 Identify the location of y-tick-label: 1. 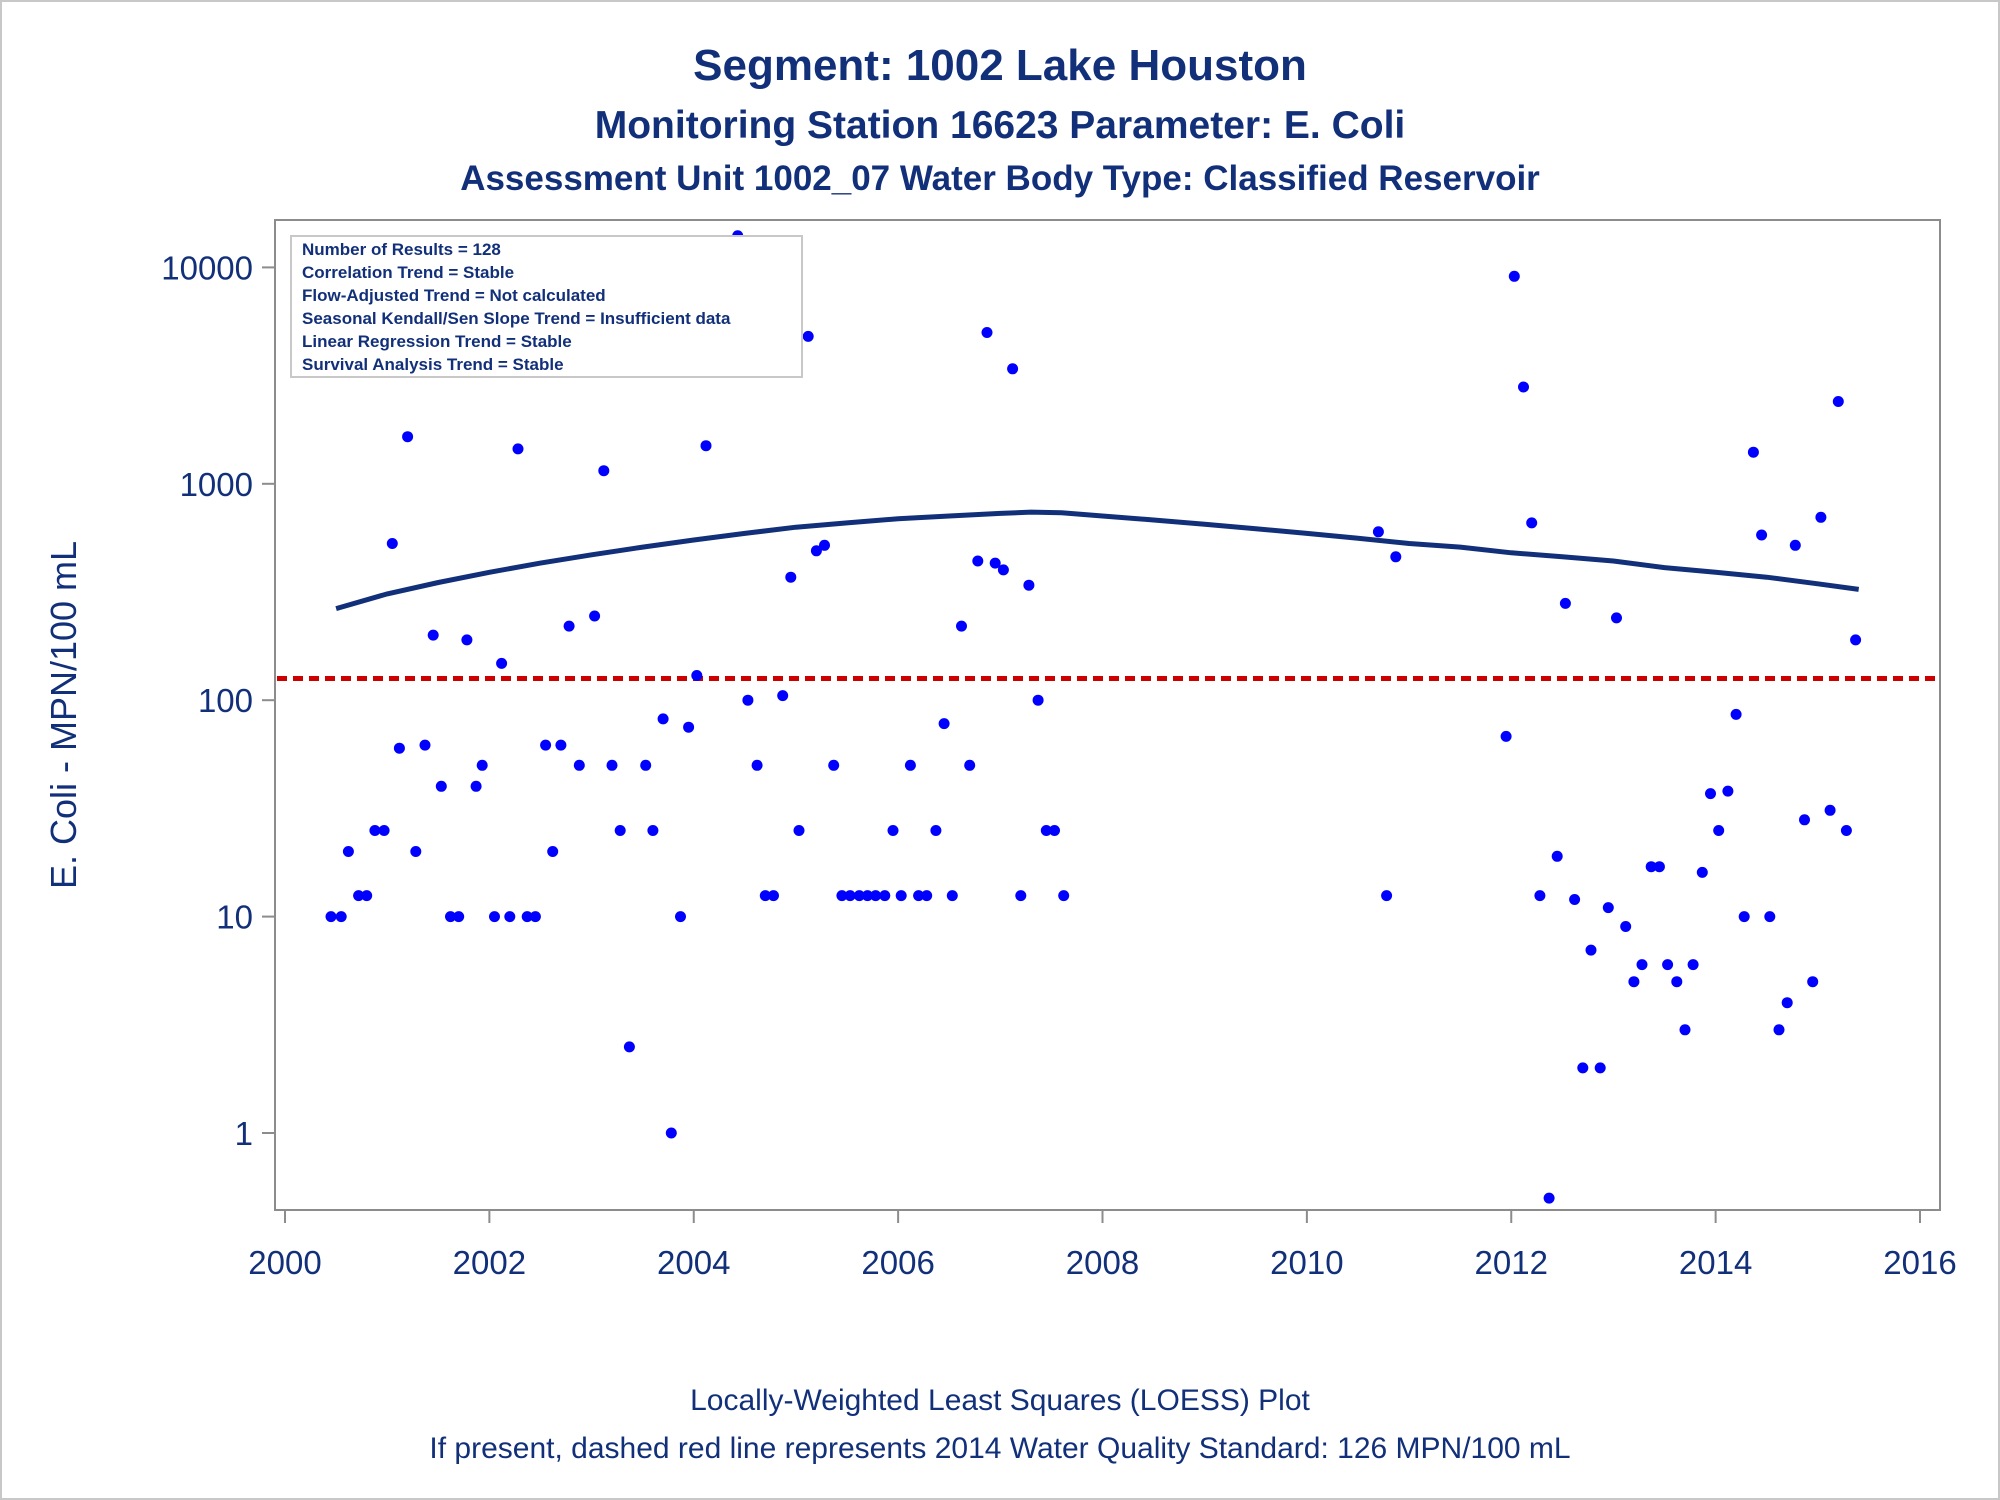
(244, 1133).